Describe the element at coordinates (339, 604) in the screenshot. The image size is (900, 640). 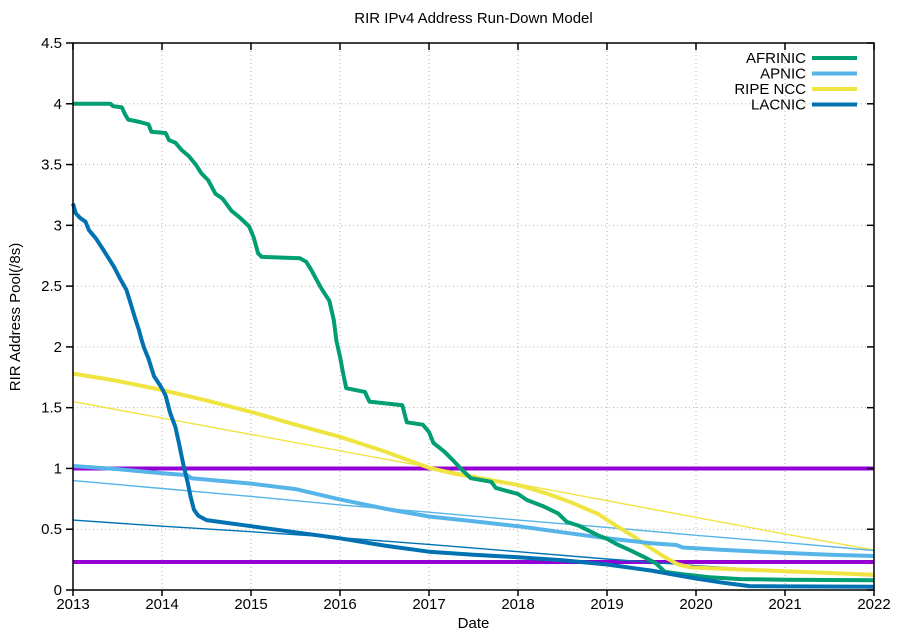
I see `x-tick-label-2016: 2016` at that location.